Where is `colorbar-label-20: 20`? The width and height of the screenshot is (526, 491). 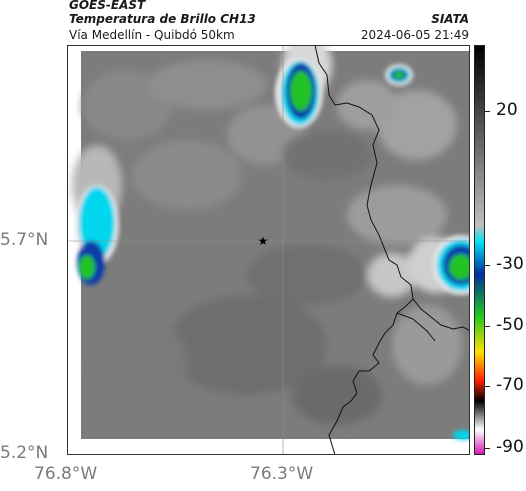
colorbar-label-20: 20 is located at coordinates (507, 110).